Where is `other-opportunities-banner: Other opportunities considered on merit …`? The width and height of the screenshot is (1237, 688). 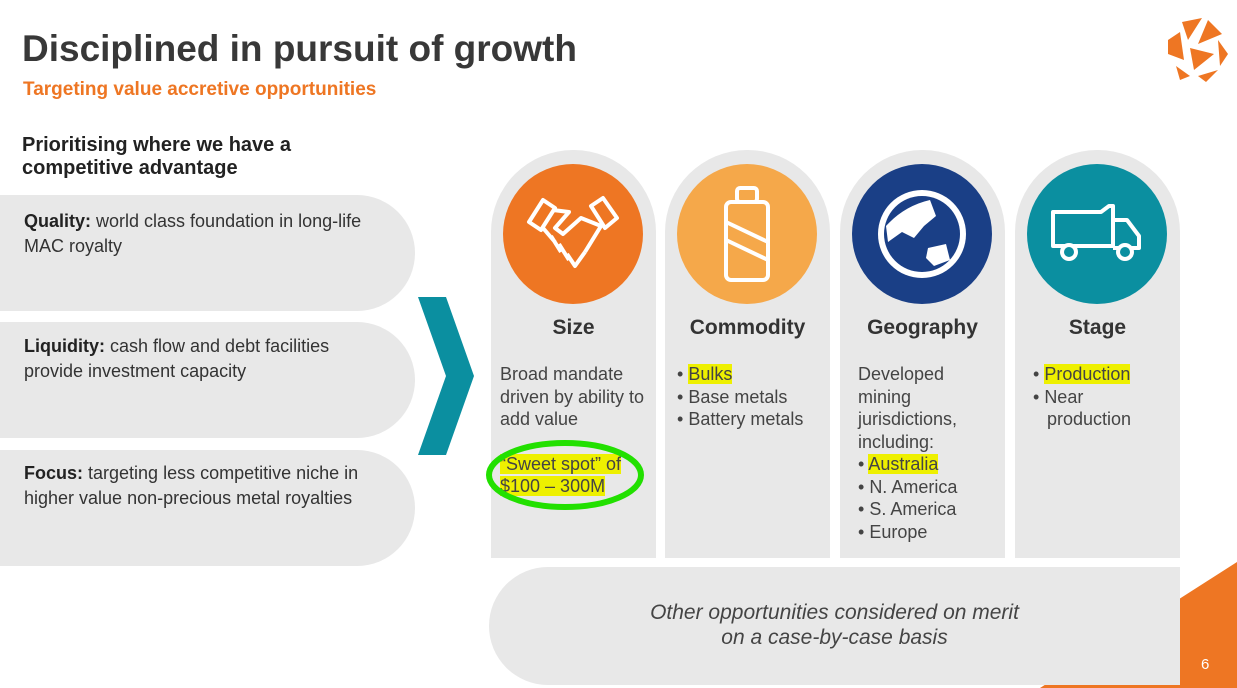
other-opportunities-banner: Other opportunities considered on merit … is located at coordinates (834, 626).